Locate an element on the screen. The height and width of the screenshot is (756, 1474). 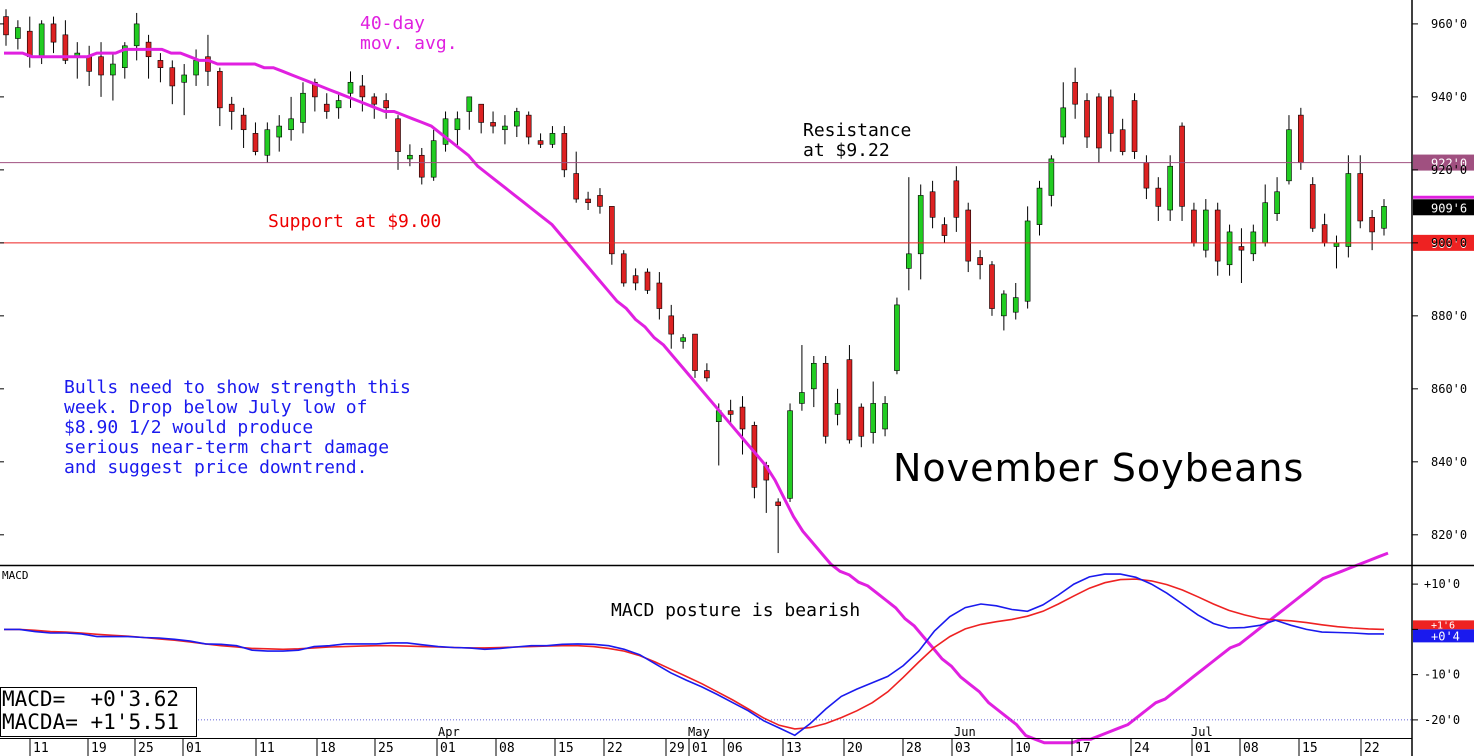
macda-readout-label: MACDA= is located at coordinates (40, 722).